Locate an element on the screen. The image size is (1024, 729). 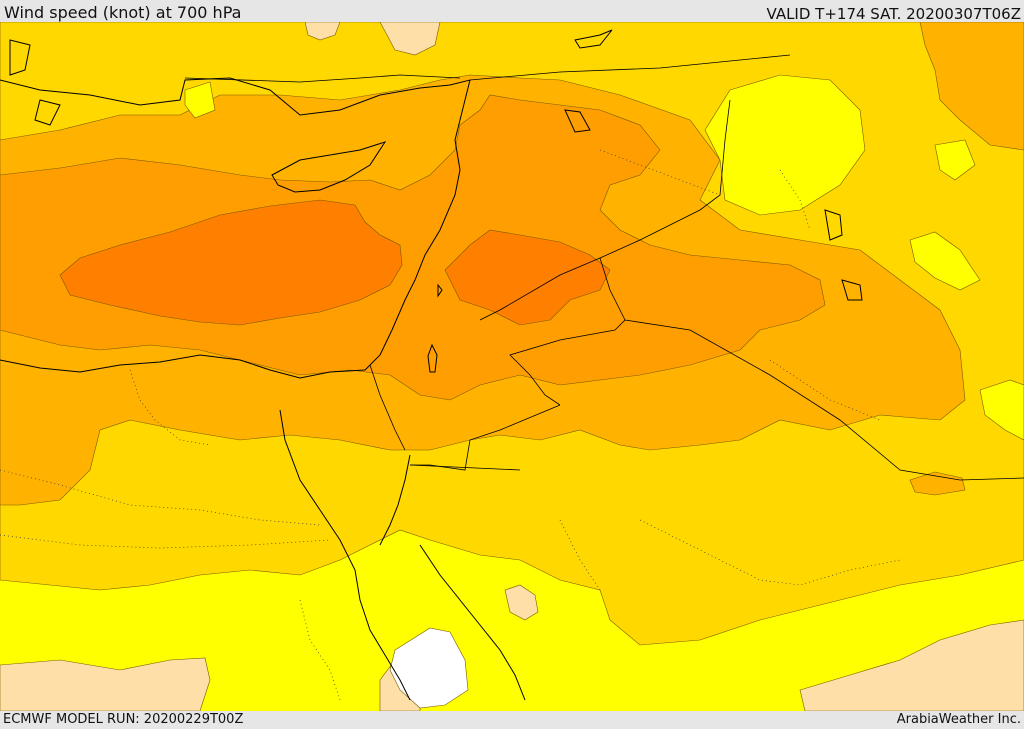
band-5-region-west is located at coordinates (231, 262).